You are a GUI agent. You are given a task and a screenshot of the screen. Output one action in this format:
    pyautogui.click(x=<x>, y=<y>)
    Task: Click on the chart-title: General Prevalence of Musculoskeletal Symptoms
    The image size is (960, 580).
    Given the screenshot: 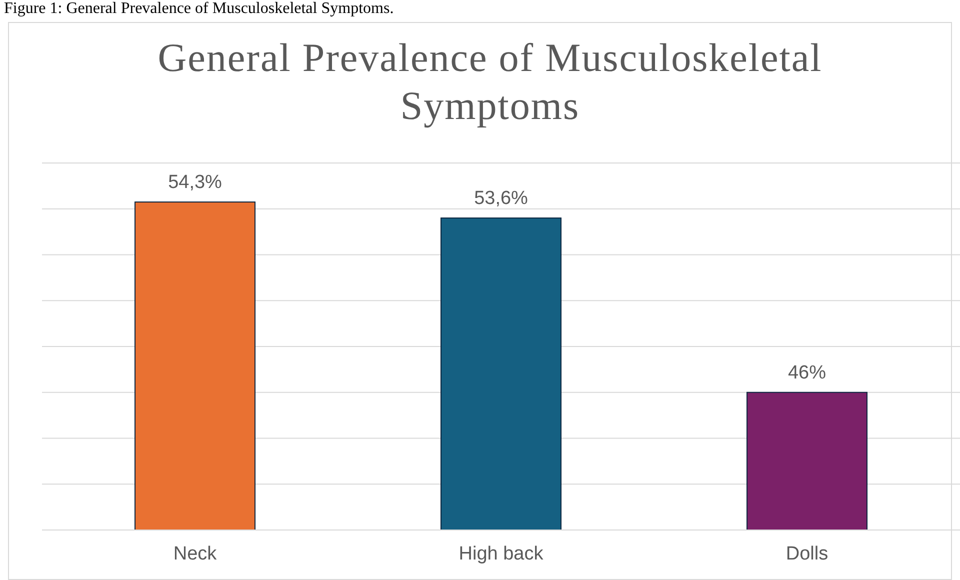 What is the action you would take?
    pyautogui.click(x=490, y=82)
    